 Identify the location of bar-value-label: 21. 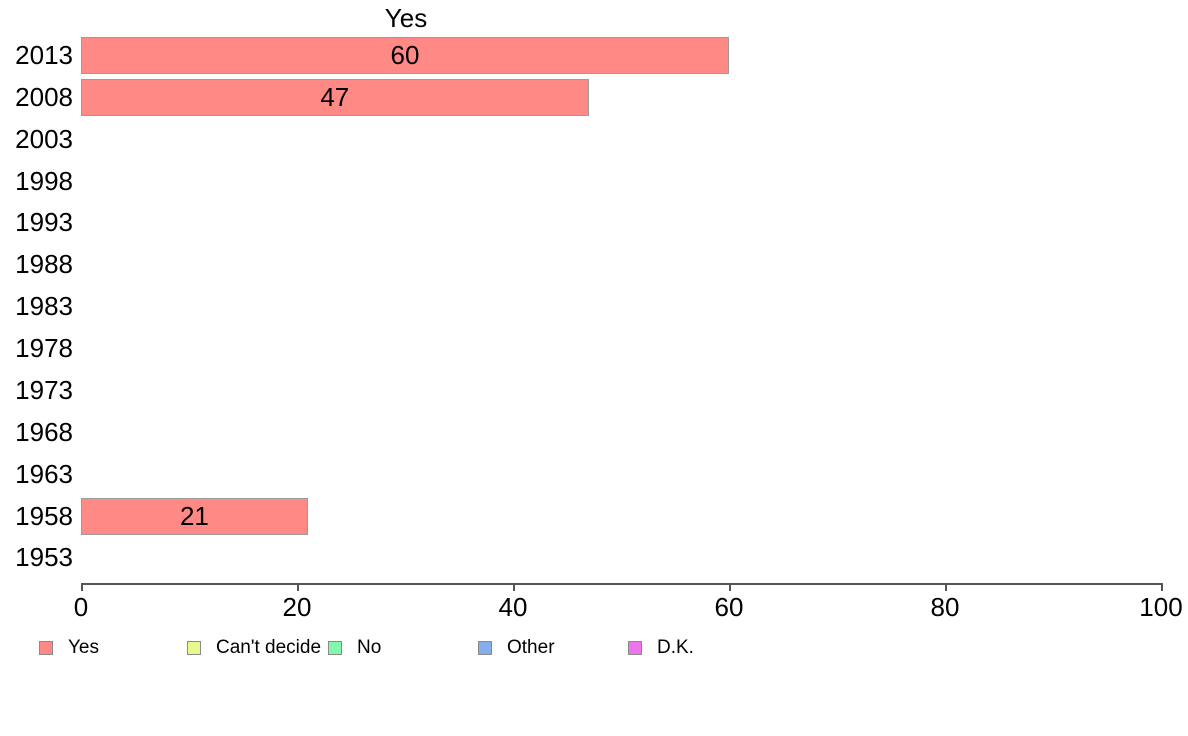
(194, 515).